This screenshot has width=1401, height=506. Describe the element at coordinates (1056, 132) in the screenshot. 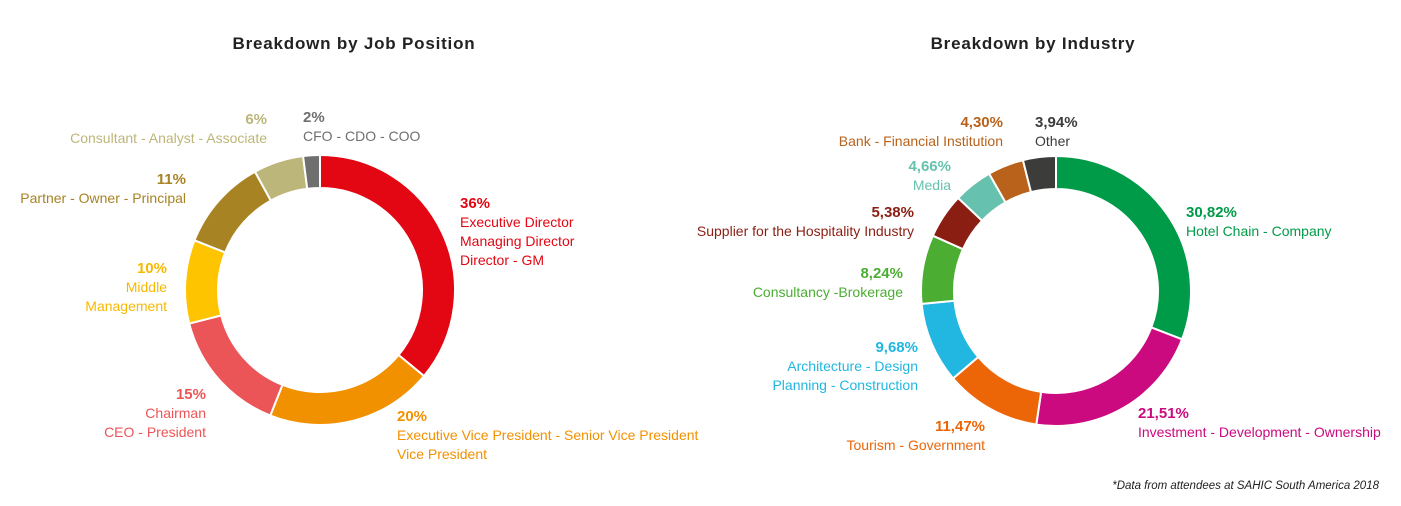

I see `label-slice-ind-8: 3,94% Other` at that location.